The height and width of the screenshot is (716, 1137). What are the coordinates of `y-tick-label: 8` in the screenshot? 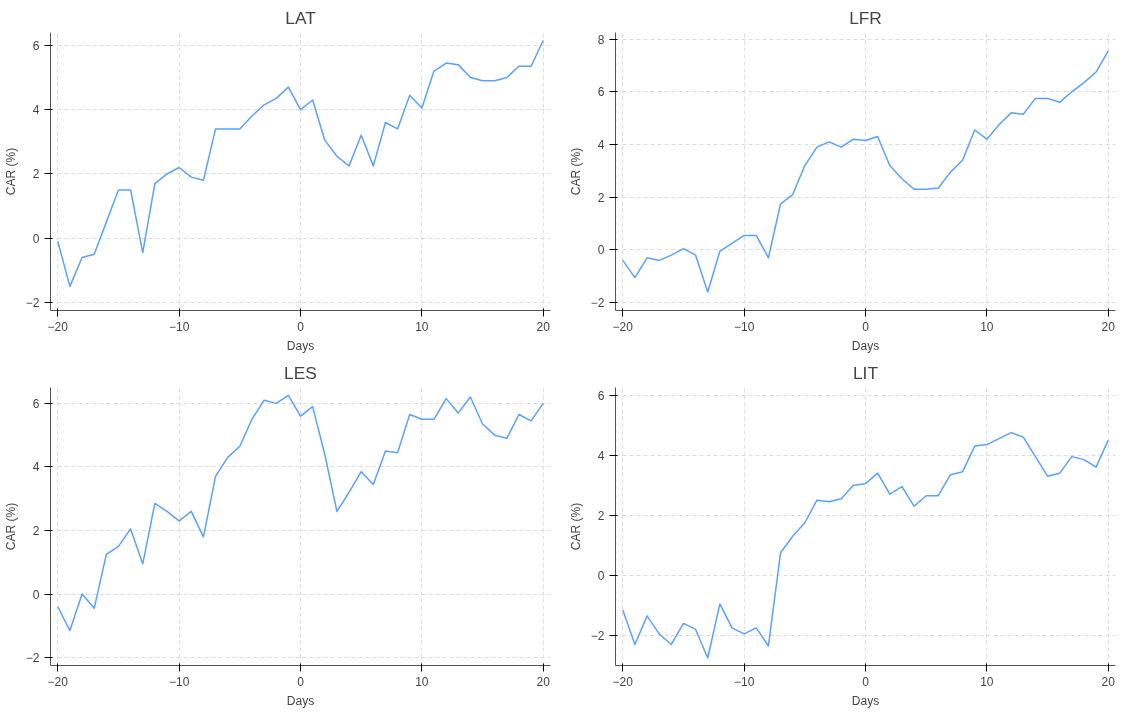 It's located at (601, 39).